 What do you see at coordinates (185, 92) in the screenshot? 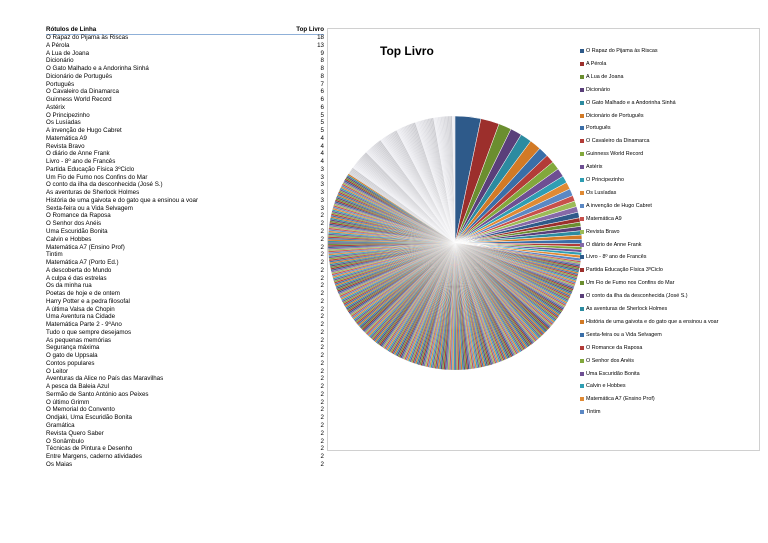
I see `table-row: O Cavaleiro da Dinamarca 6` at bounding box center [185, 92].